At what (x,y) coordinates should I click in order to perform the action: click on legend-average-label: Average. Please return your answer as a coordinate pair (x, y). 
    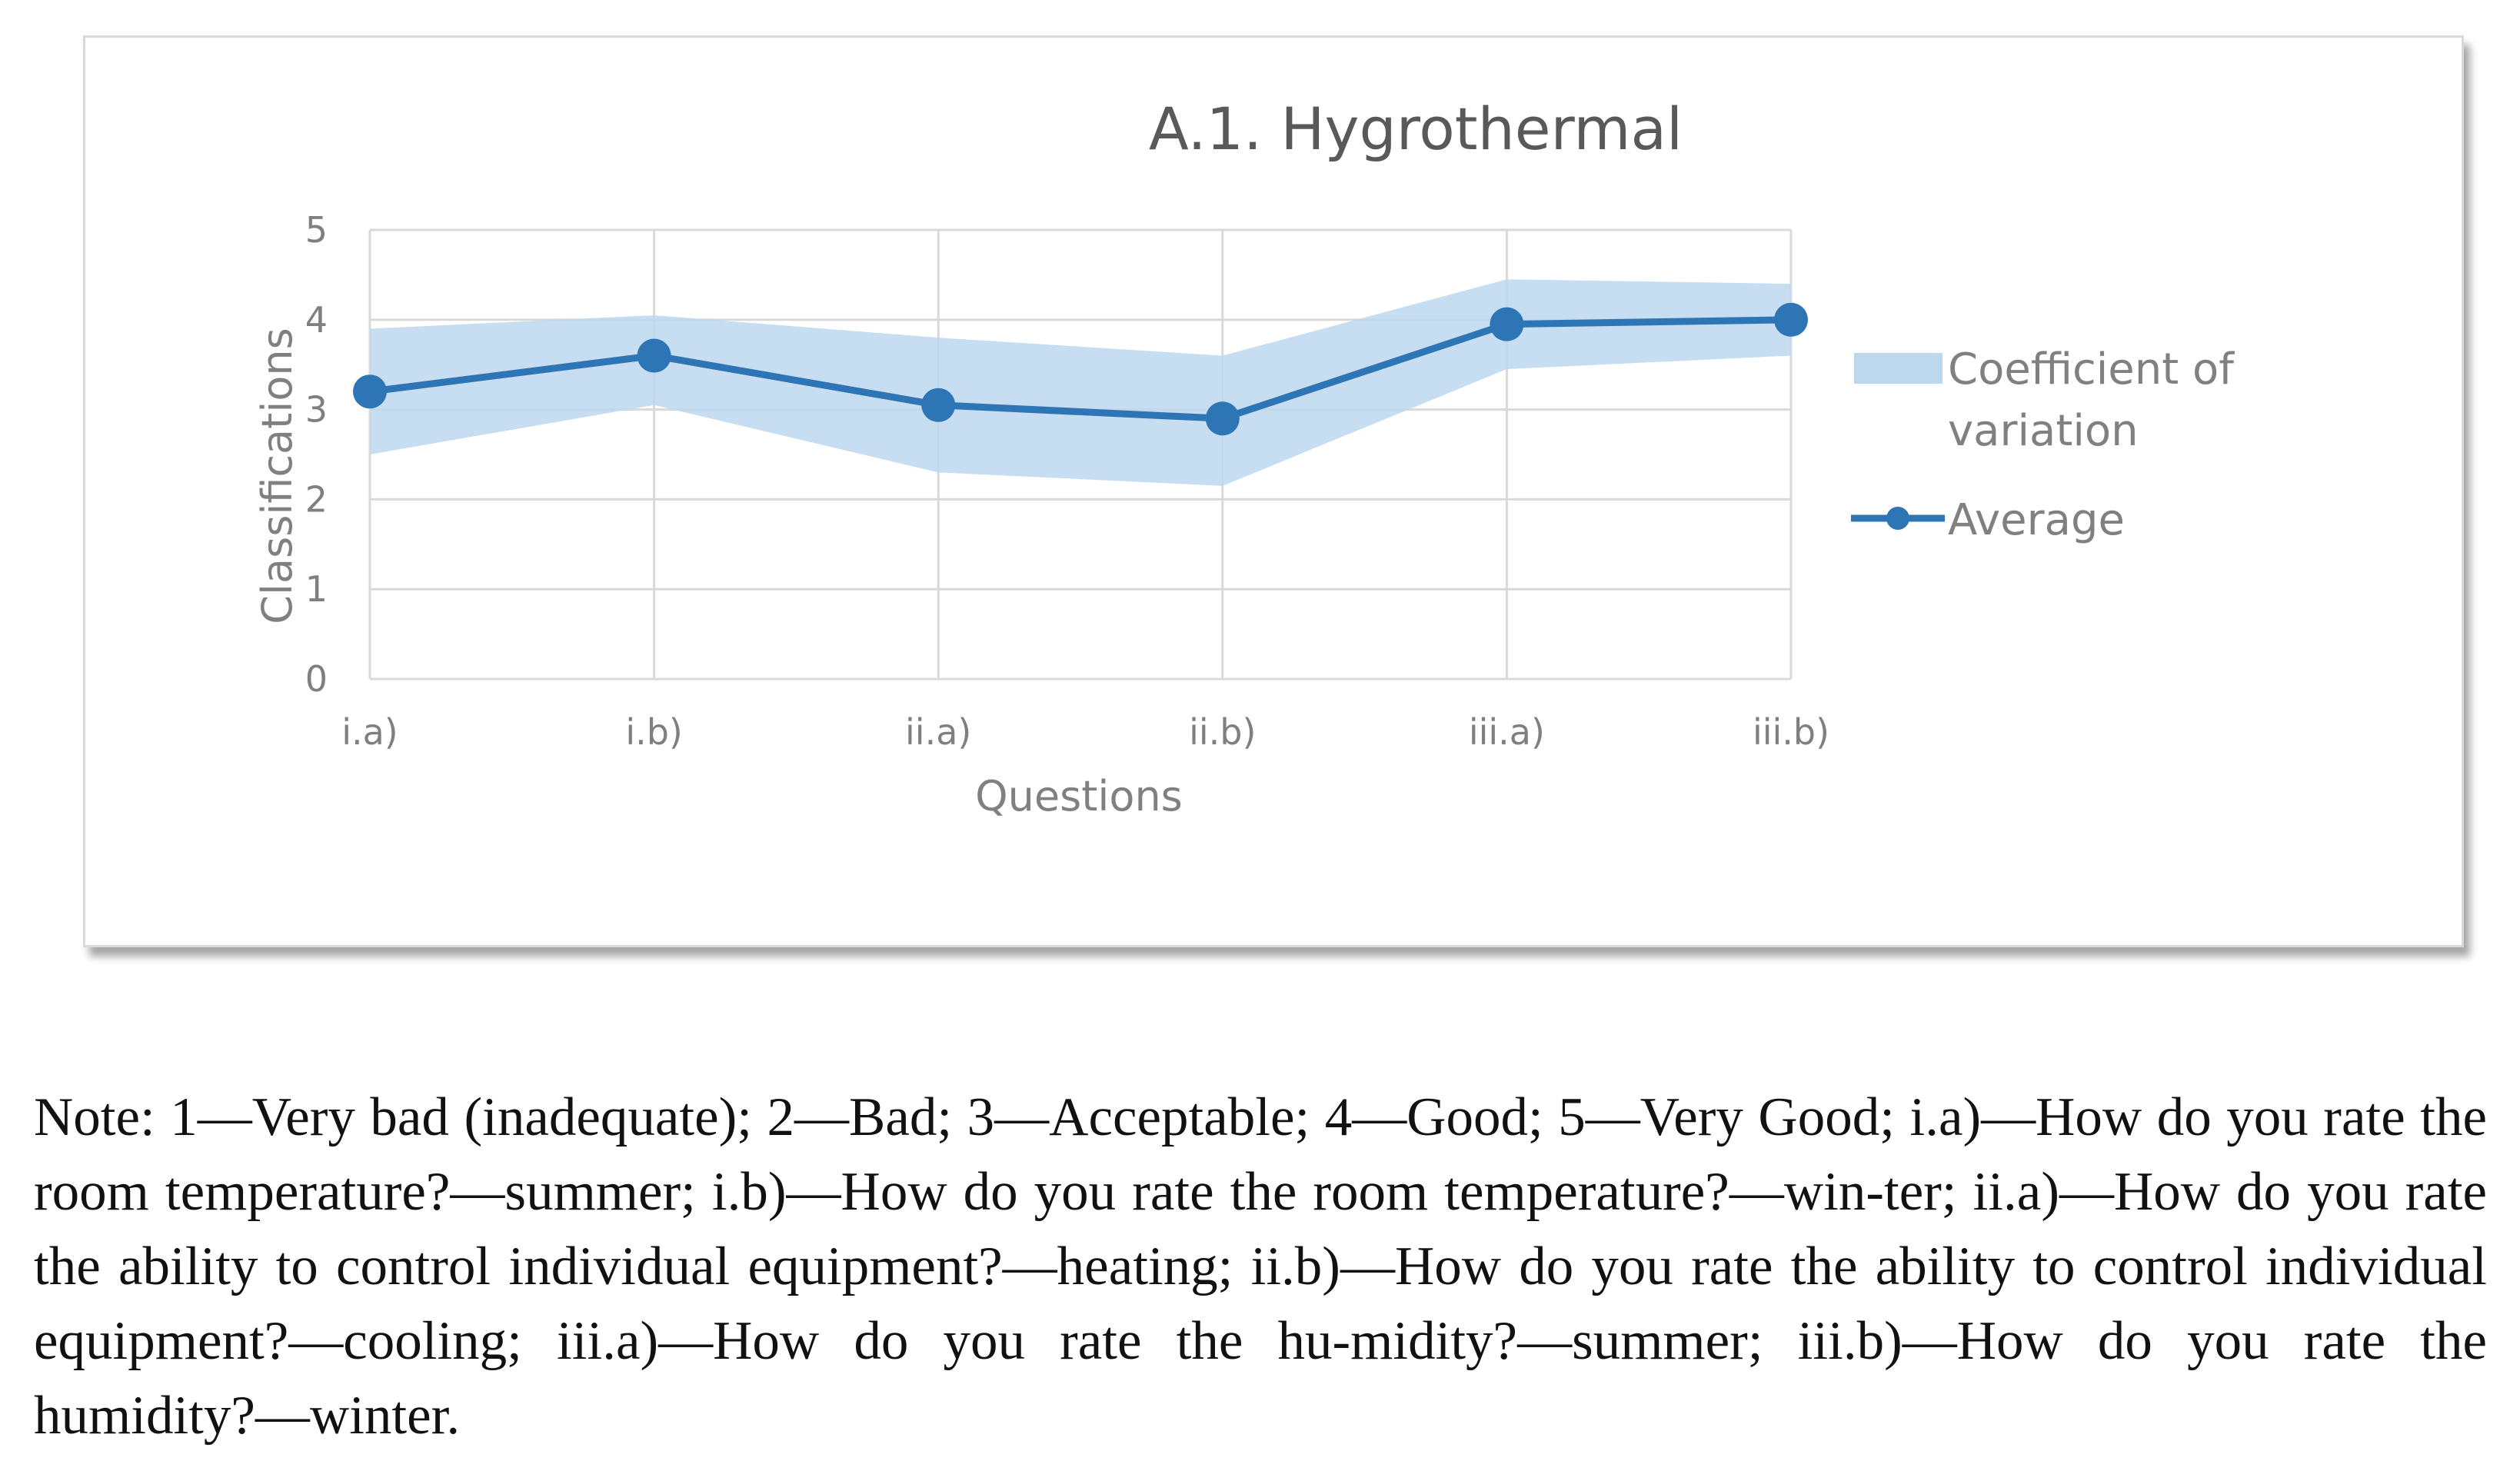
    Looking at the image, I should click on (2036, 520).